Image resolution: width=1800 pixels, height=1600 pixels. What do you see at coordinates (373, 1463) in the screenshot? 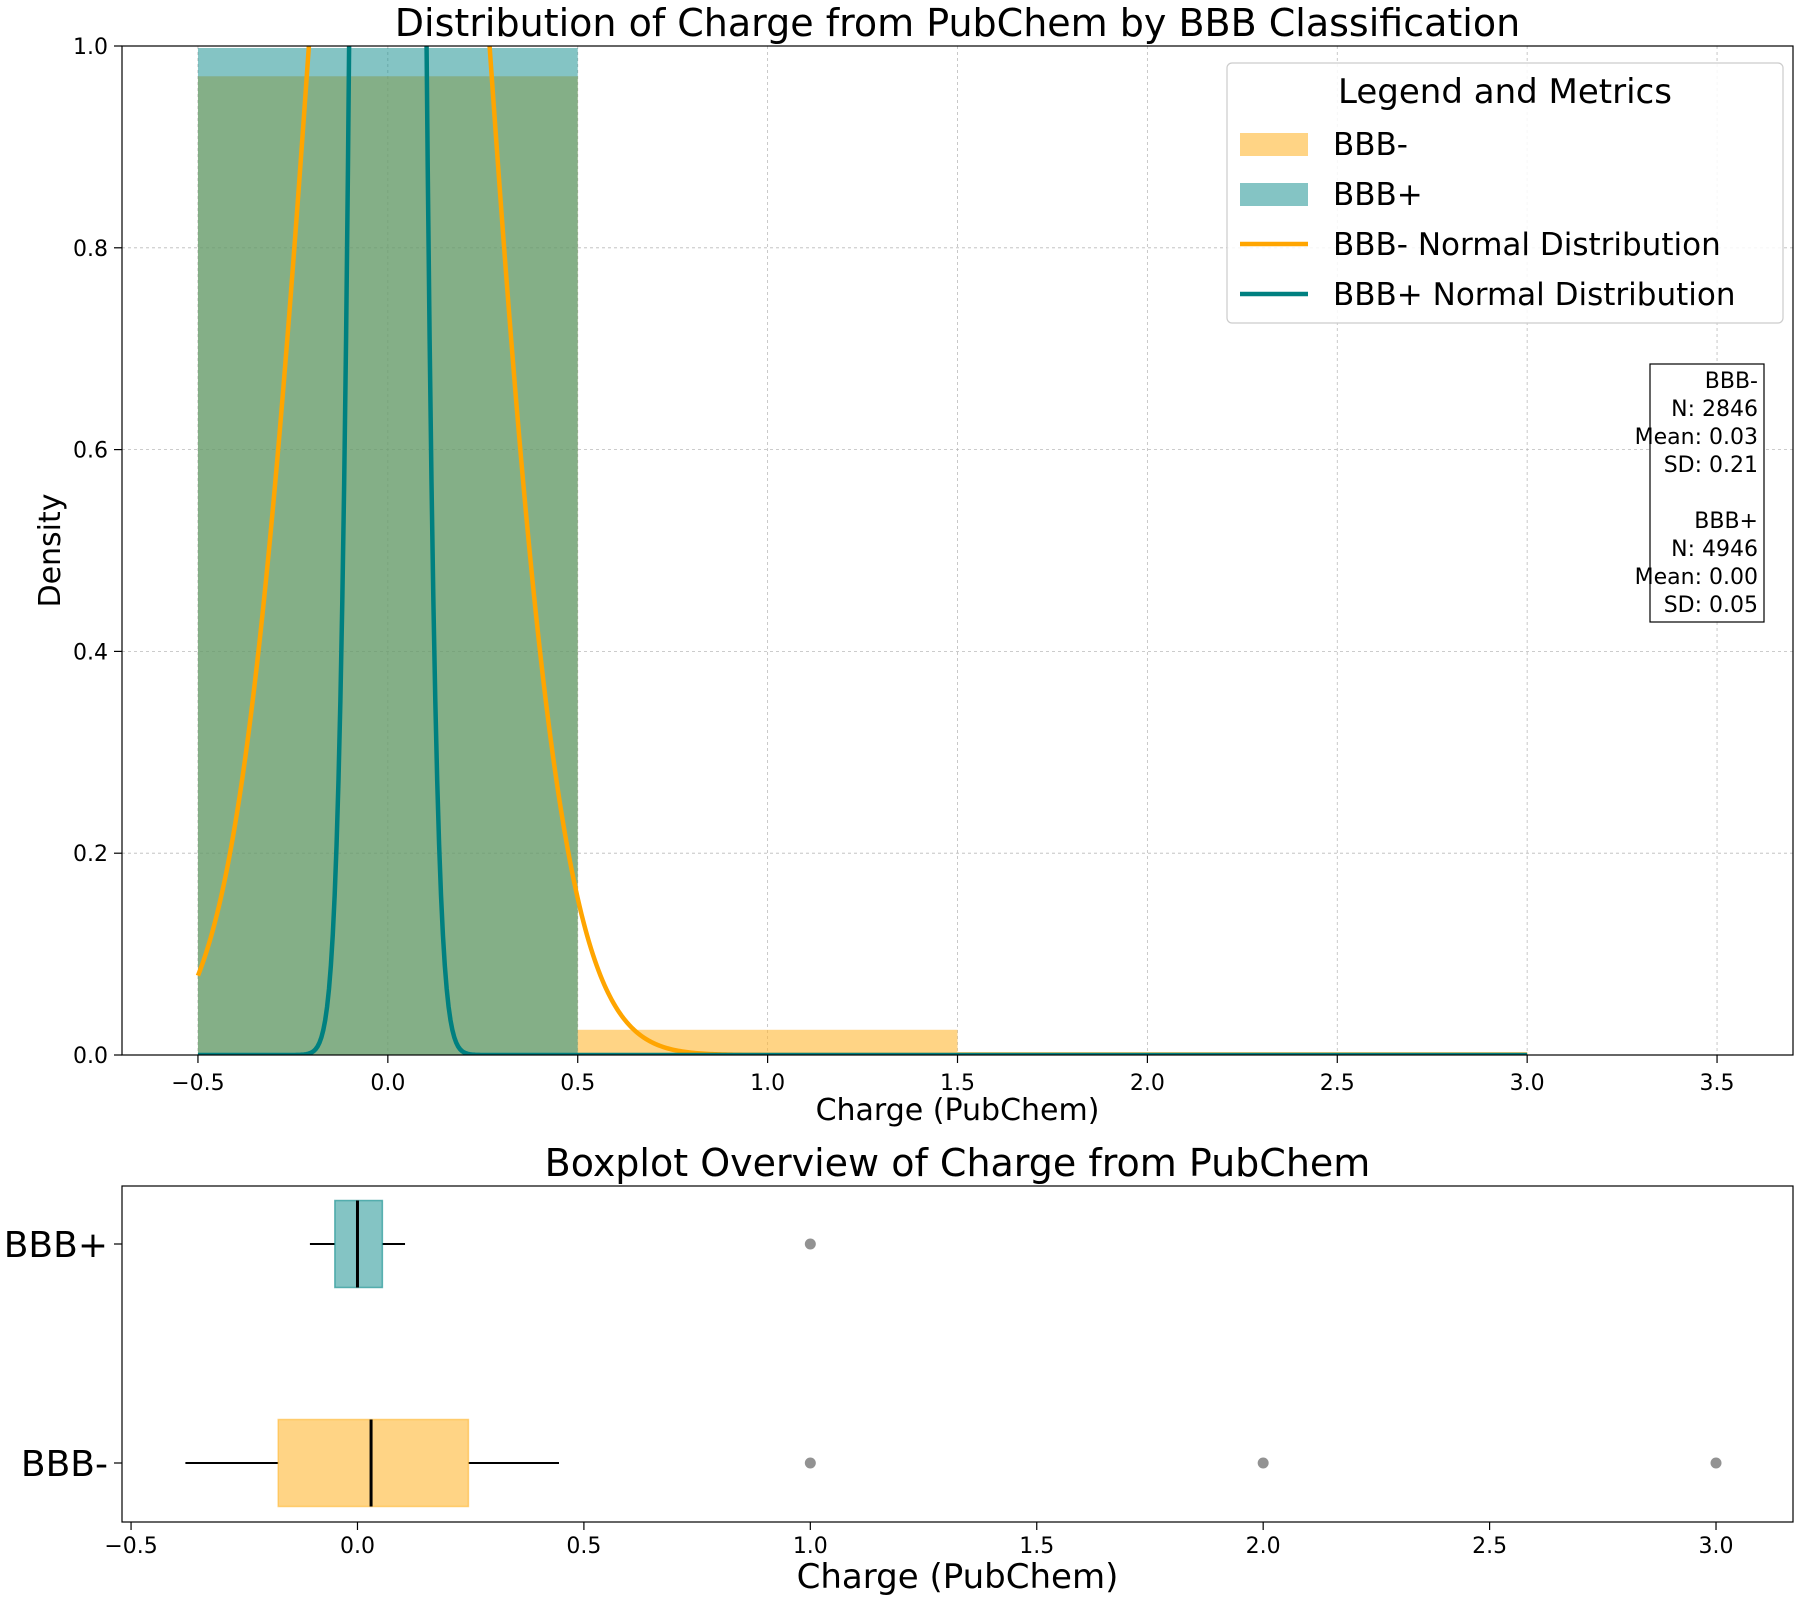
I see `box-iqr` at bounding box center [373, 1463].